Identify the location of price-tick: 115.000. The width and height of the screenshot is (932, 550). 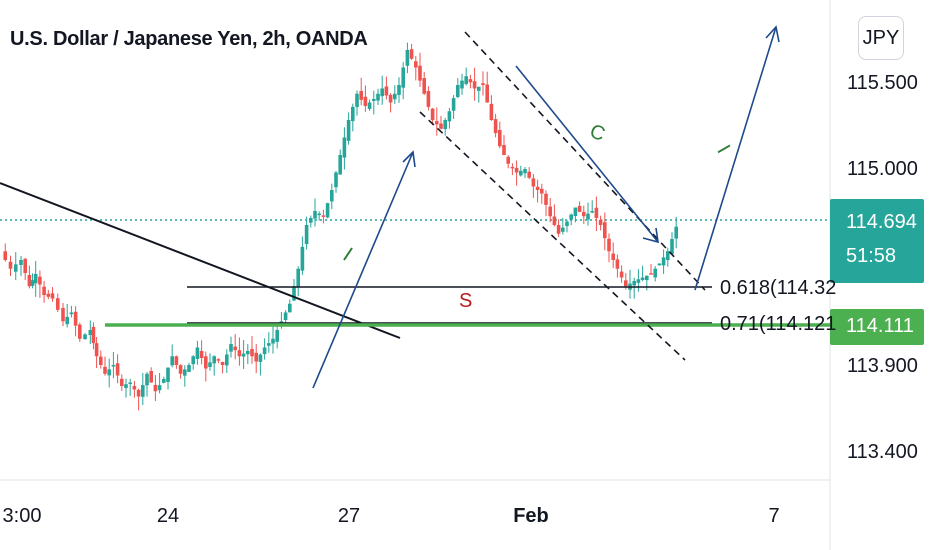
(882, 169).